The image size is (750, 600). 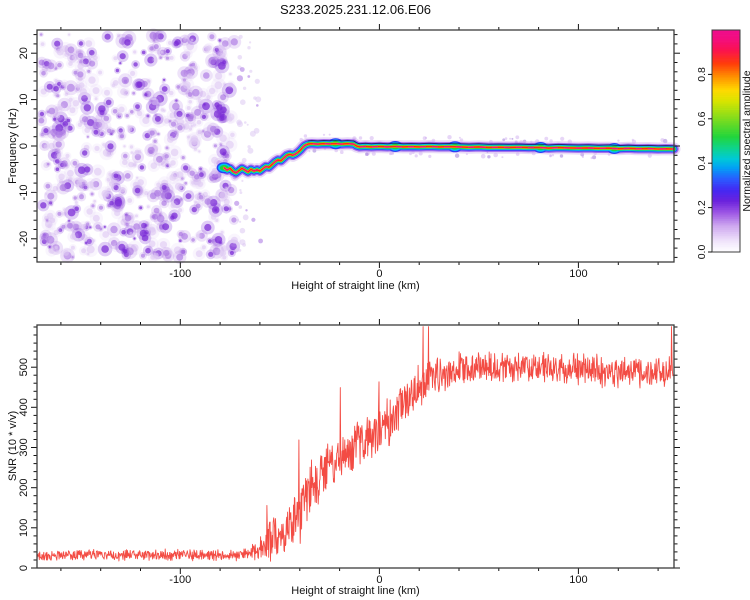 What do you see at coordinates (24, 488) in the screenshot?
I see `y-tick-label: 200` at bounding box center [24, 488].